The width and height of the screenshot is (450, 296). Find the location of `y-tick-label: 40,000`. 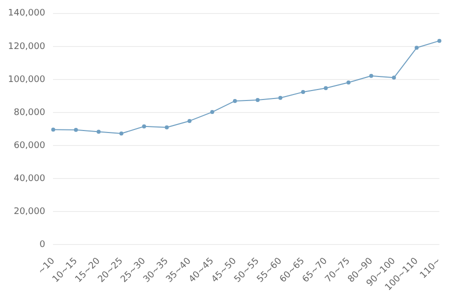

y-tick-label: 40,000 is located at coordinates (30, 179).